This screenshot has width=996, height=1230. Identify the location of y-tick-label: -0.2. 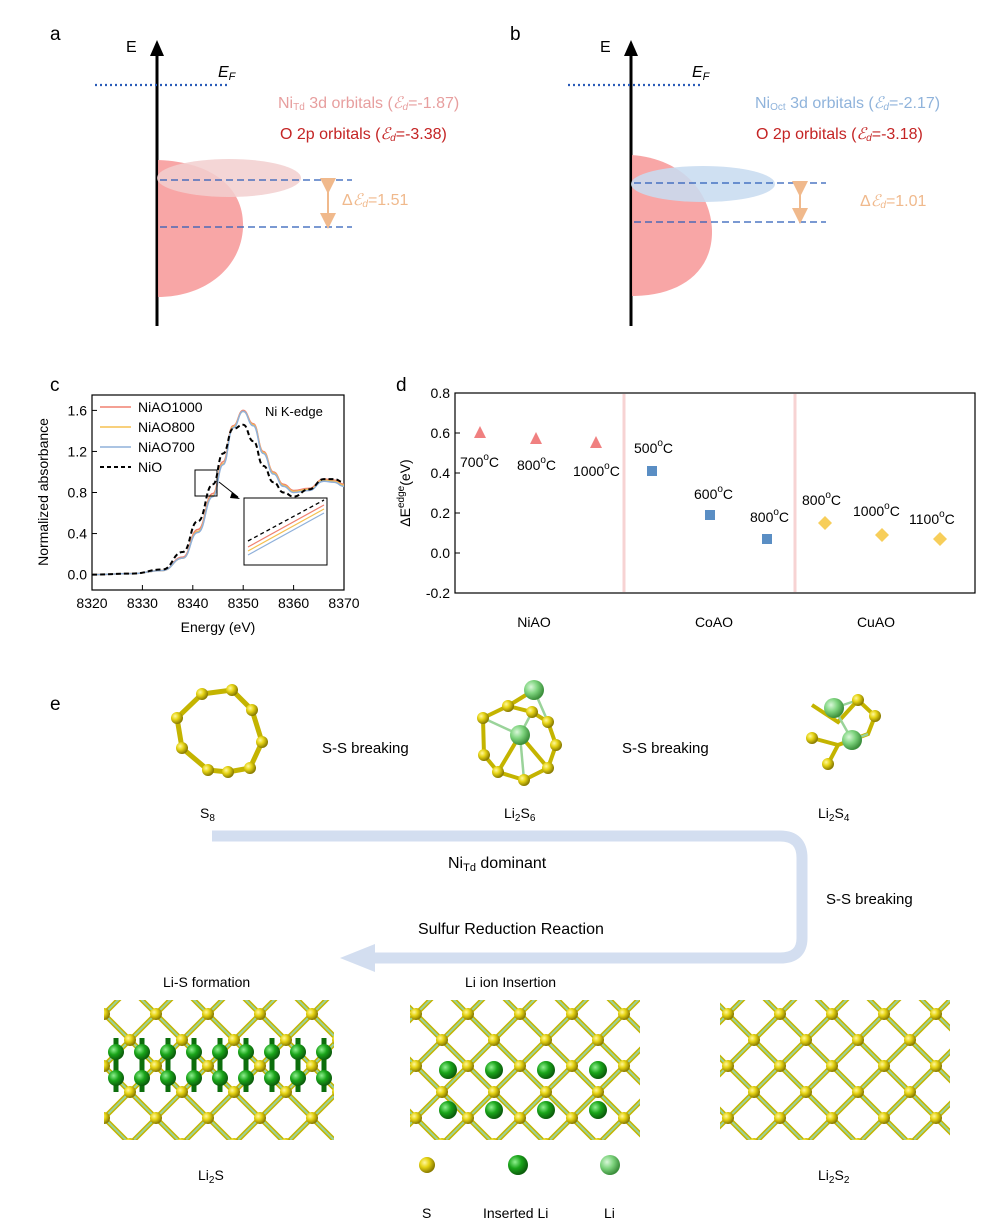
(438, 593).